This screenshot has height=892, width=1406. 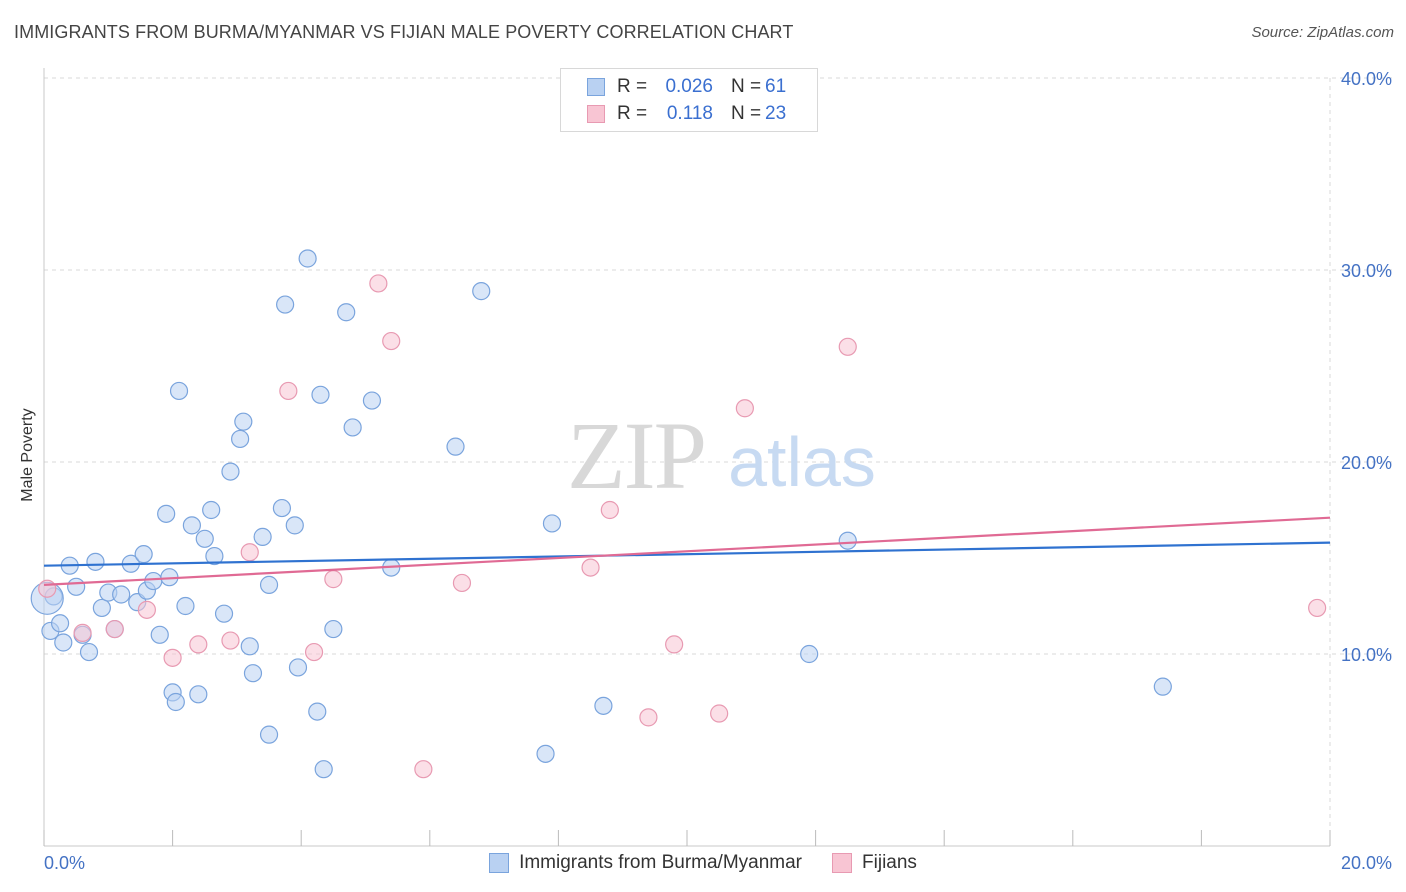 I want to click on legend-row-fijian: R = 0.118 N = 23, so click(x=686, y=114).